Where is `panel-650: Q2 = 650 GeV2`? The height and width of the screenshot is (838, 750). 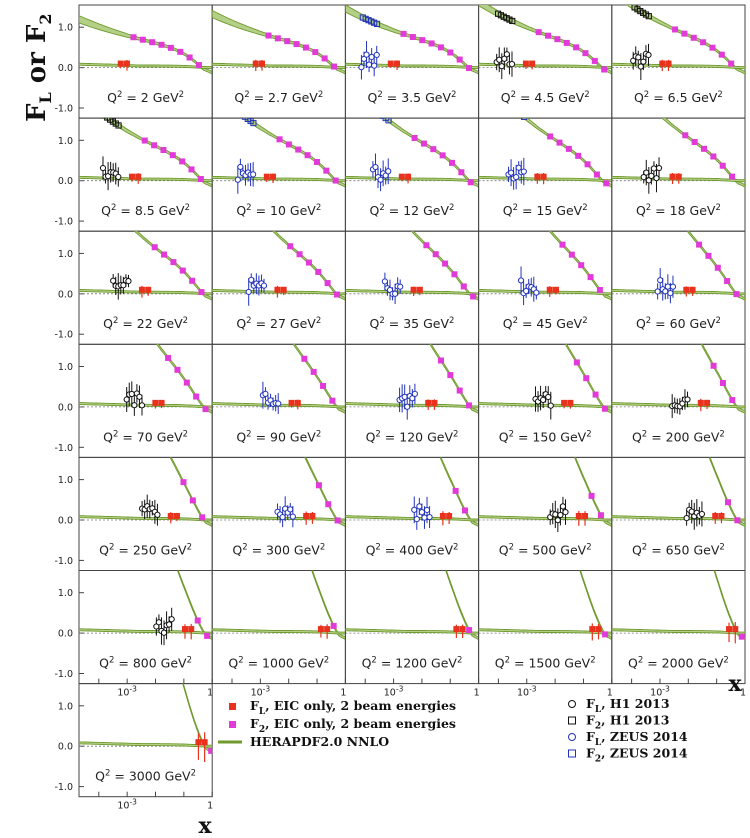 panel-650: Q2 = 650 GeV2 is located at coordinates (678, 494).